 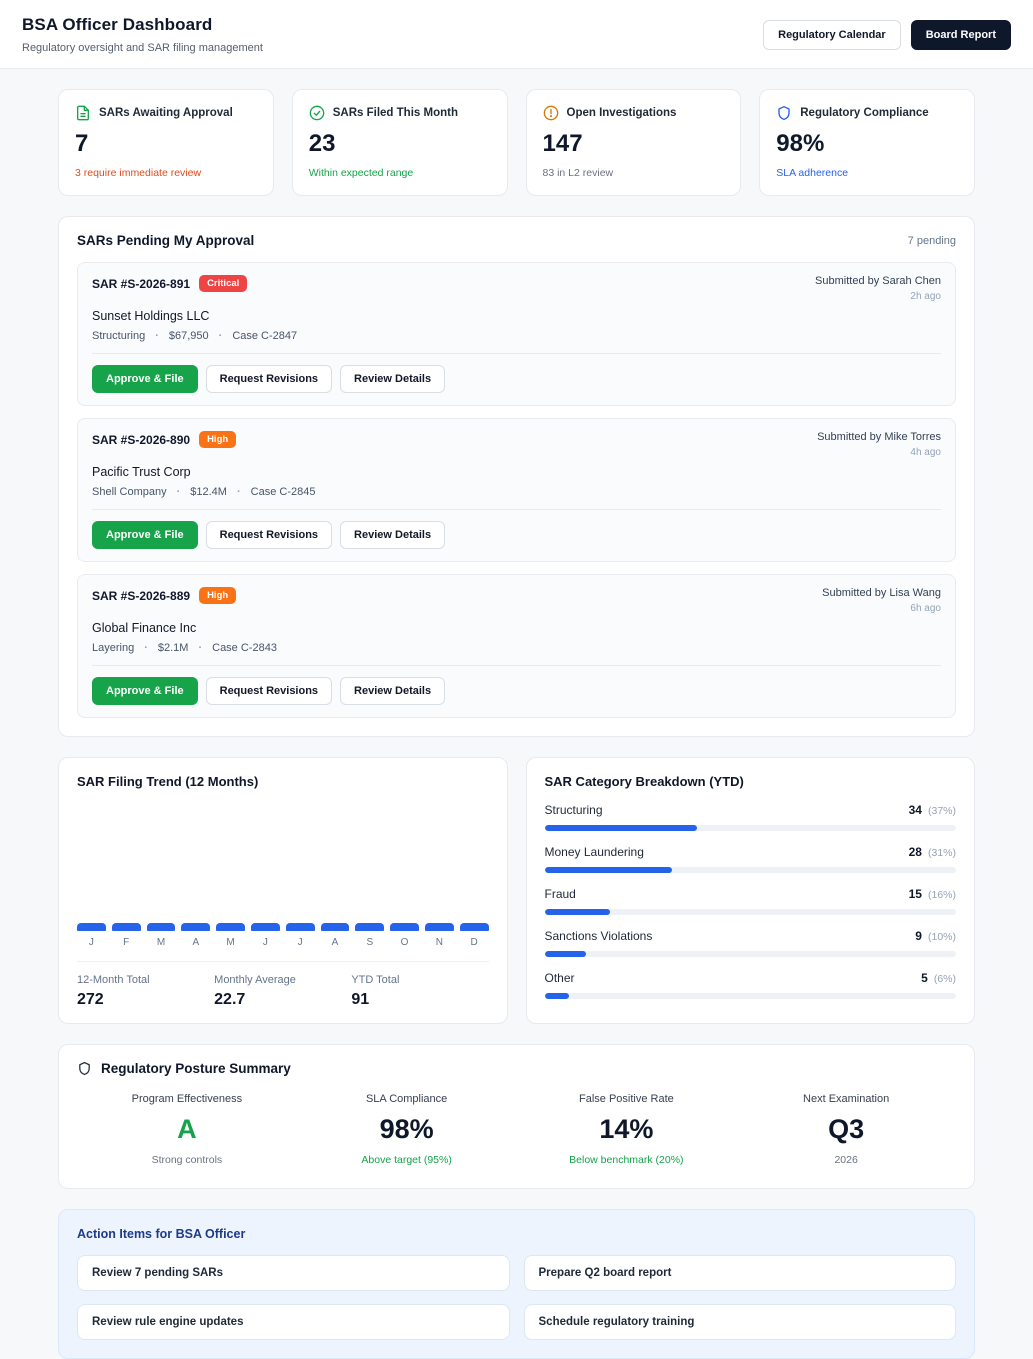 What do you see at coordinates (223, 283) in the screenshot?
I see `severity-badge: Critical` at bounding box center [223, 283].